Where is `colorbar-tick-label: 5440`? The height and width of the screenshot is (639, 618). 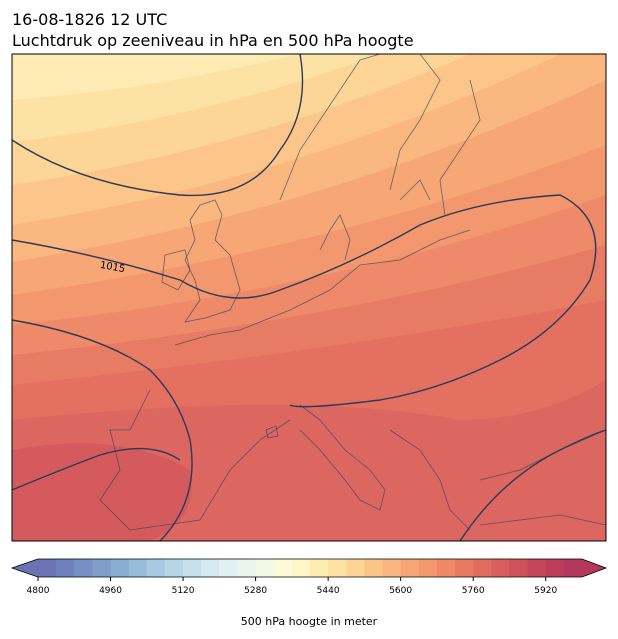
colorbar-tick-label: 5440 is located at coordinates (328, 591).